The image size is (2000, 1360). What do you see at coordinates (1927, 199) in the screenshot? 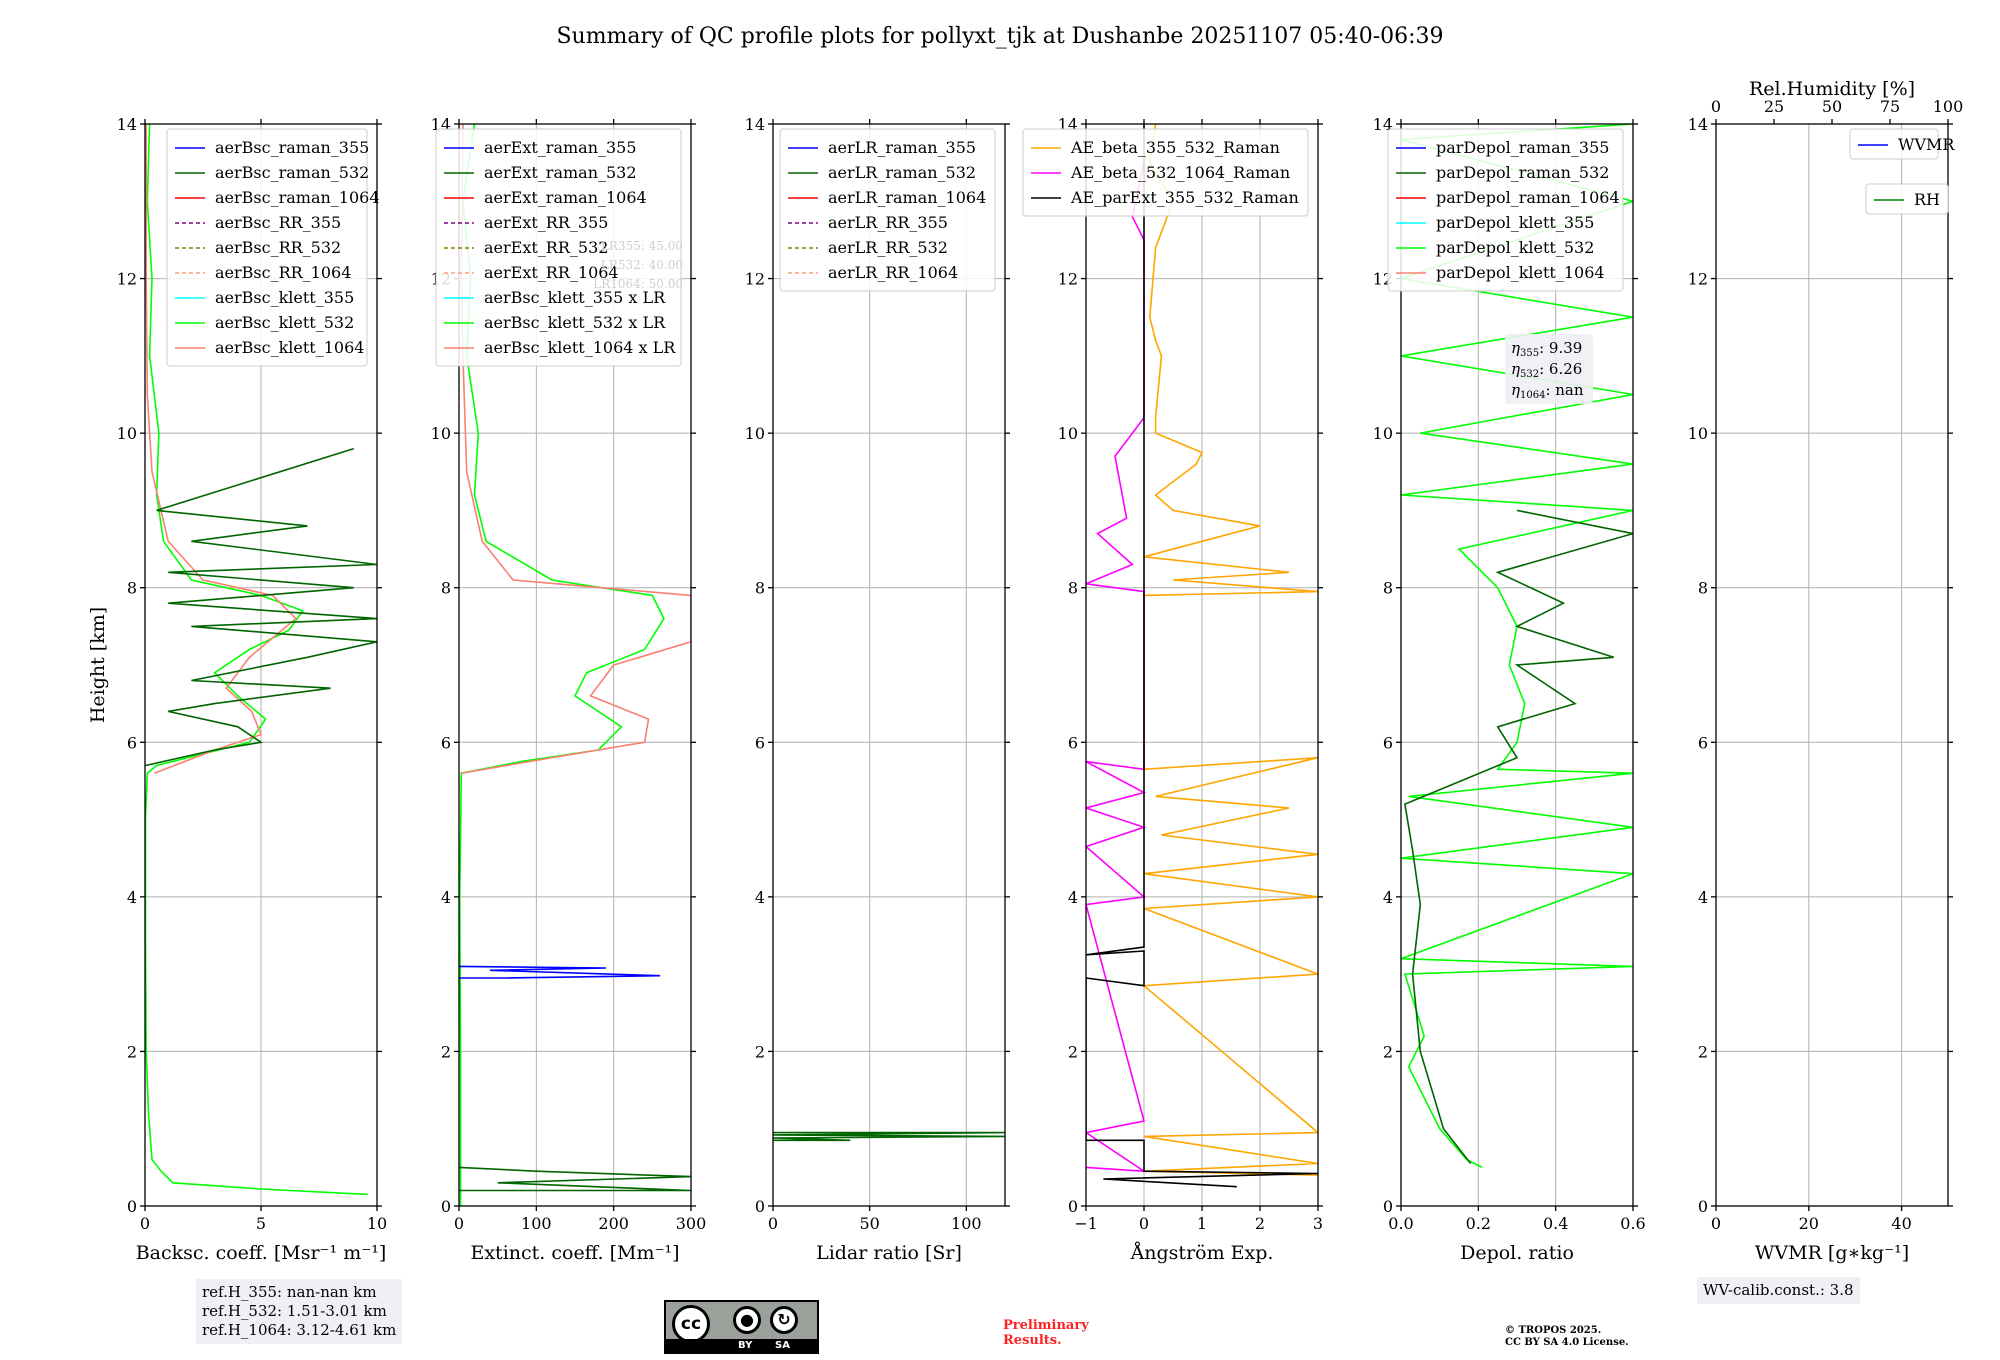
I see `legend-label: RH` at bounding box center [1927, 199].